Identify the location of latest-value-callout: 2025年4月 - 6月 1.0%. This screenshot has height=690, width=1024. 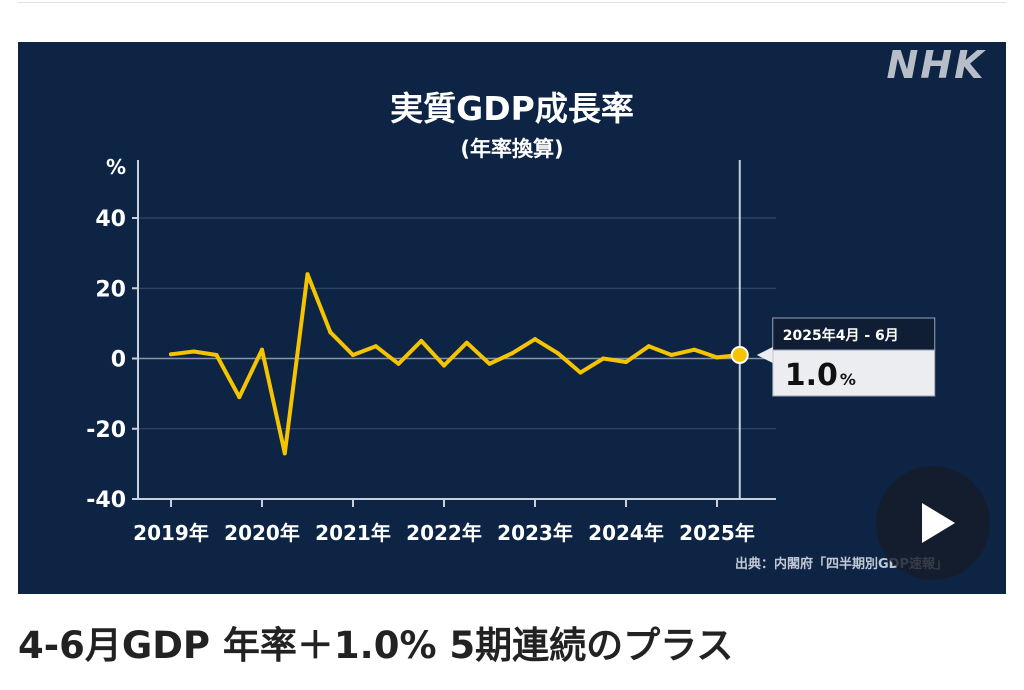
(833, 329).